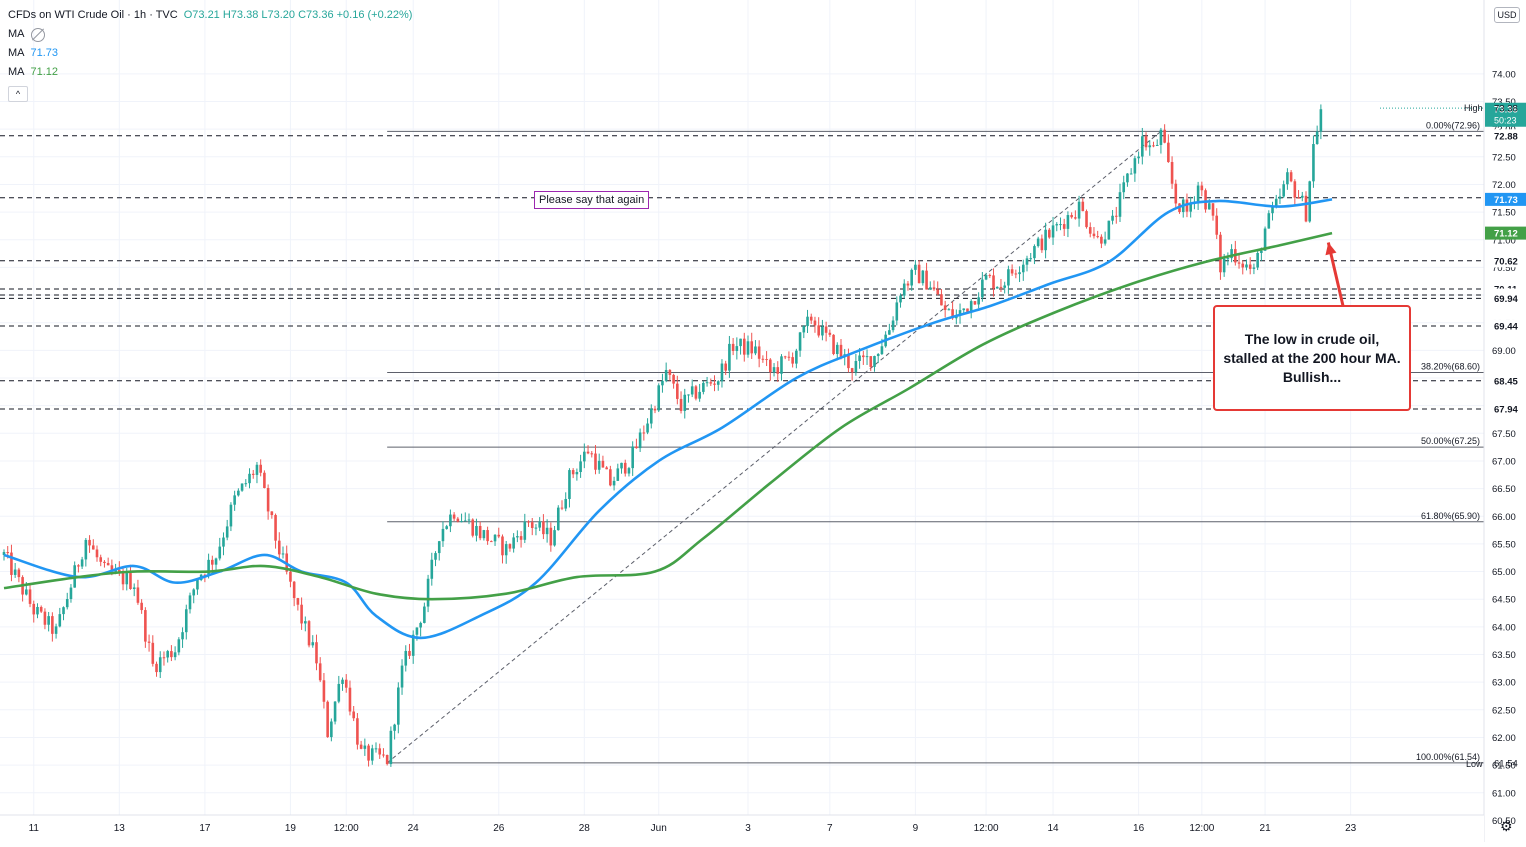 This screenshot has height=847, width=1526. What do you see at coordinates (1506, 409) in the screenshot?
I see `price-line-tag: 67.94` at bounding box center [1506, 409].